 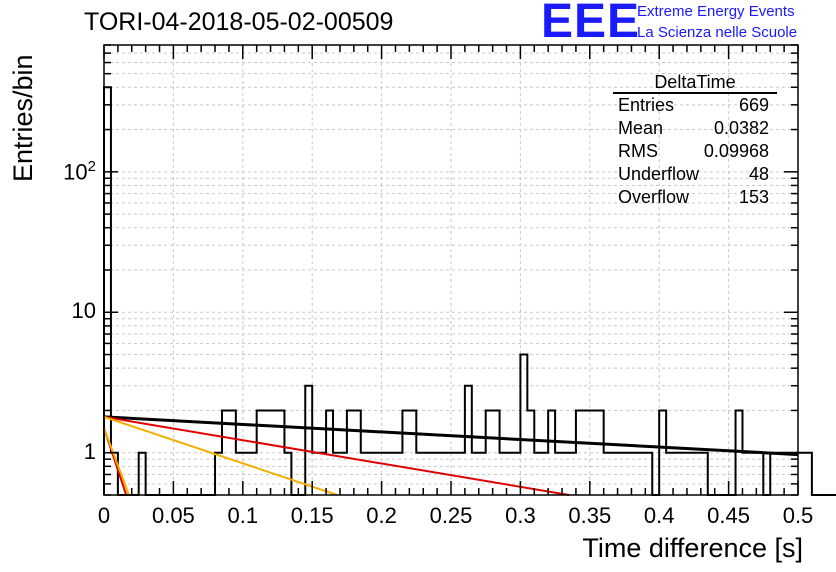 What do you see at coordinates (312, 515) in the screenshot?
I see `x-tick-label: 0.15` at bounding box center [312, 515].